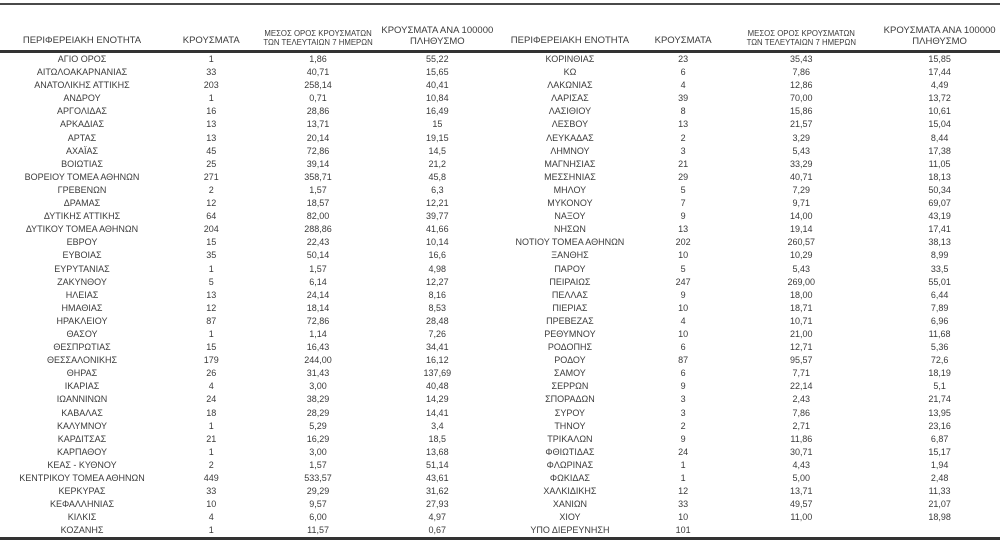 The image size is (1000, 547). I want to click on per100k-value: 7,26, so click(437, 333).